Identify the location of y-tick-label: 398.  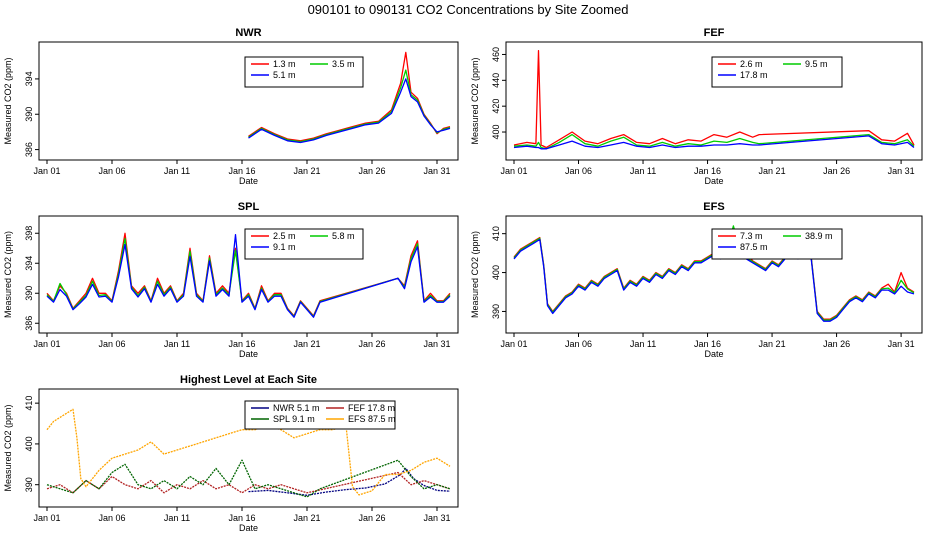
(29, 233).